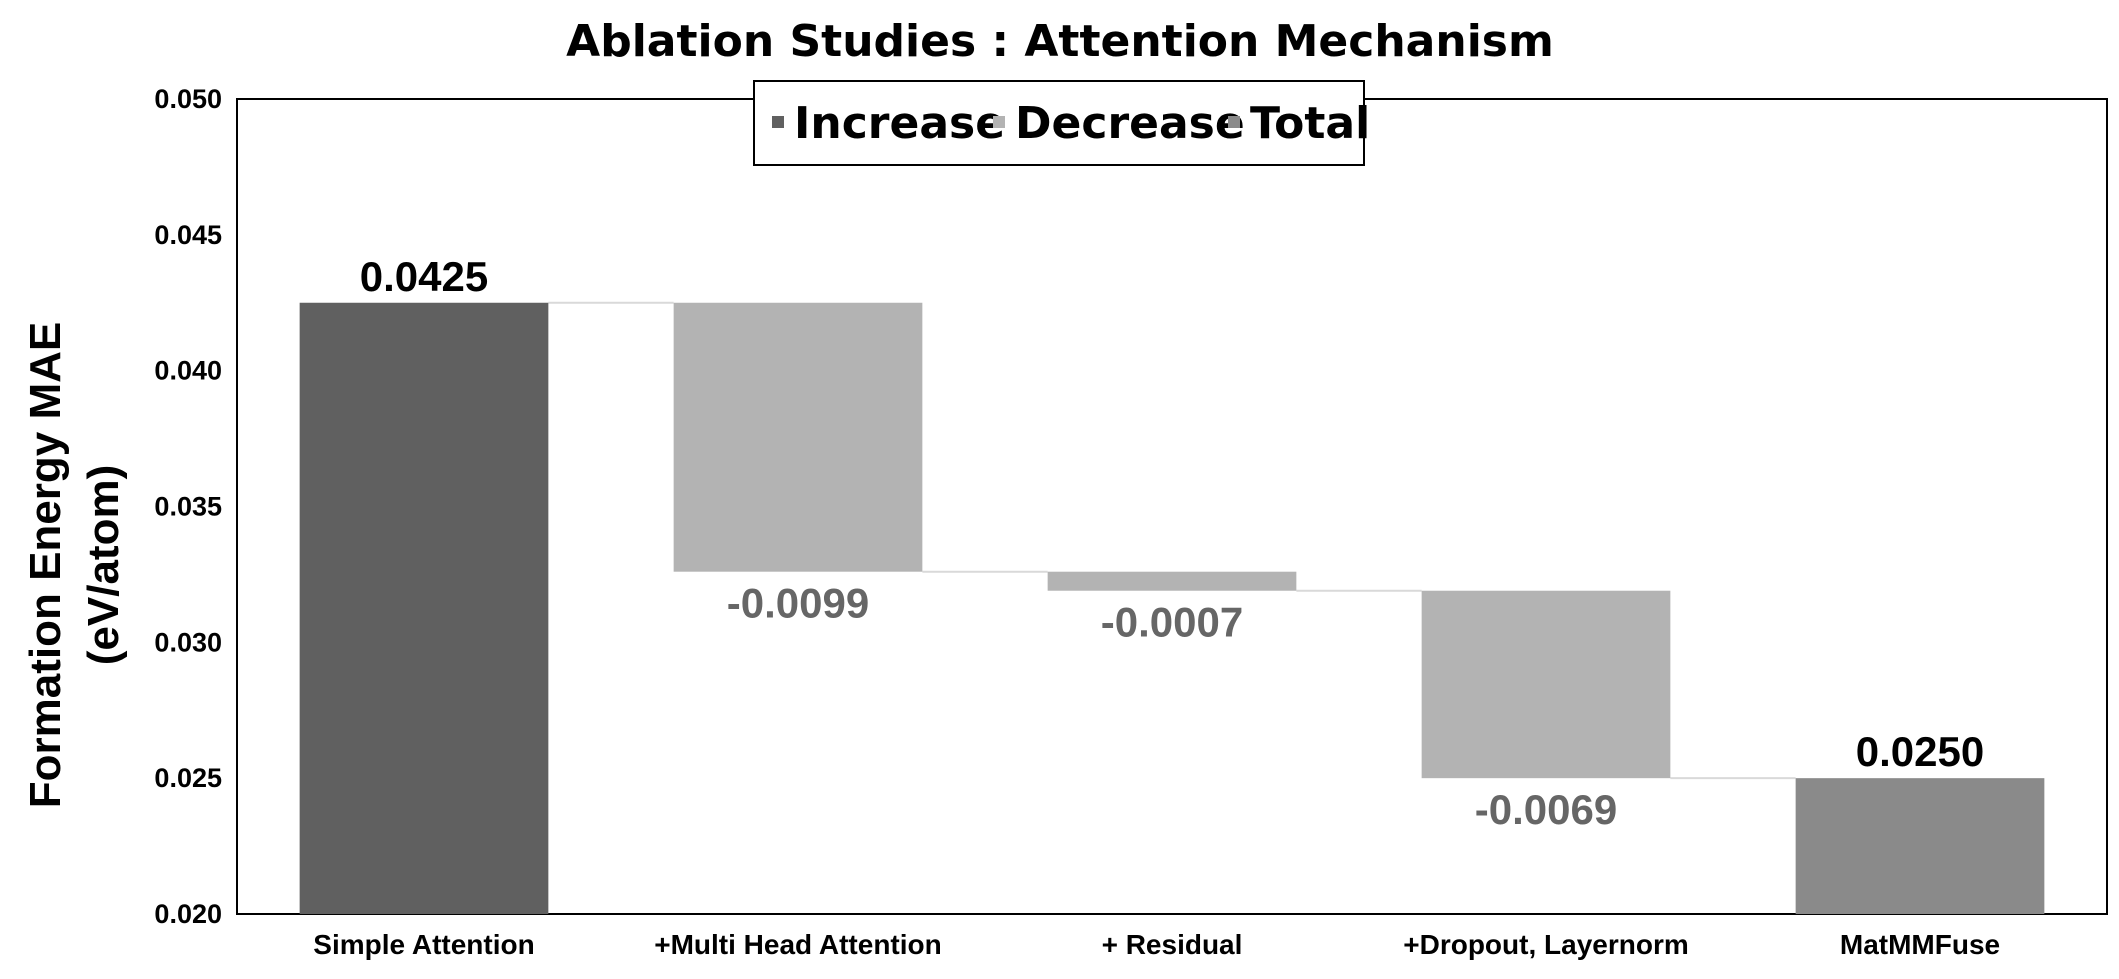 This screenshot has width=2119, height=979. What do you see at coordinates (1060, 41) in the screenshot?
I see `chart-title: Ablation Studies : Attention Mechanism` at bounding box center [1060, 41].